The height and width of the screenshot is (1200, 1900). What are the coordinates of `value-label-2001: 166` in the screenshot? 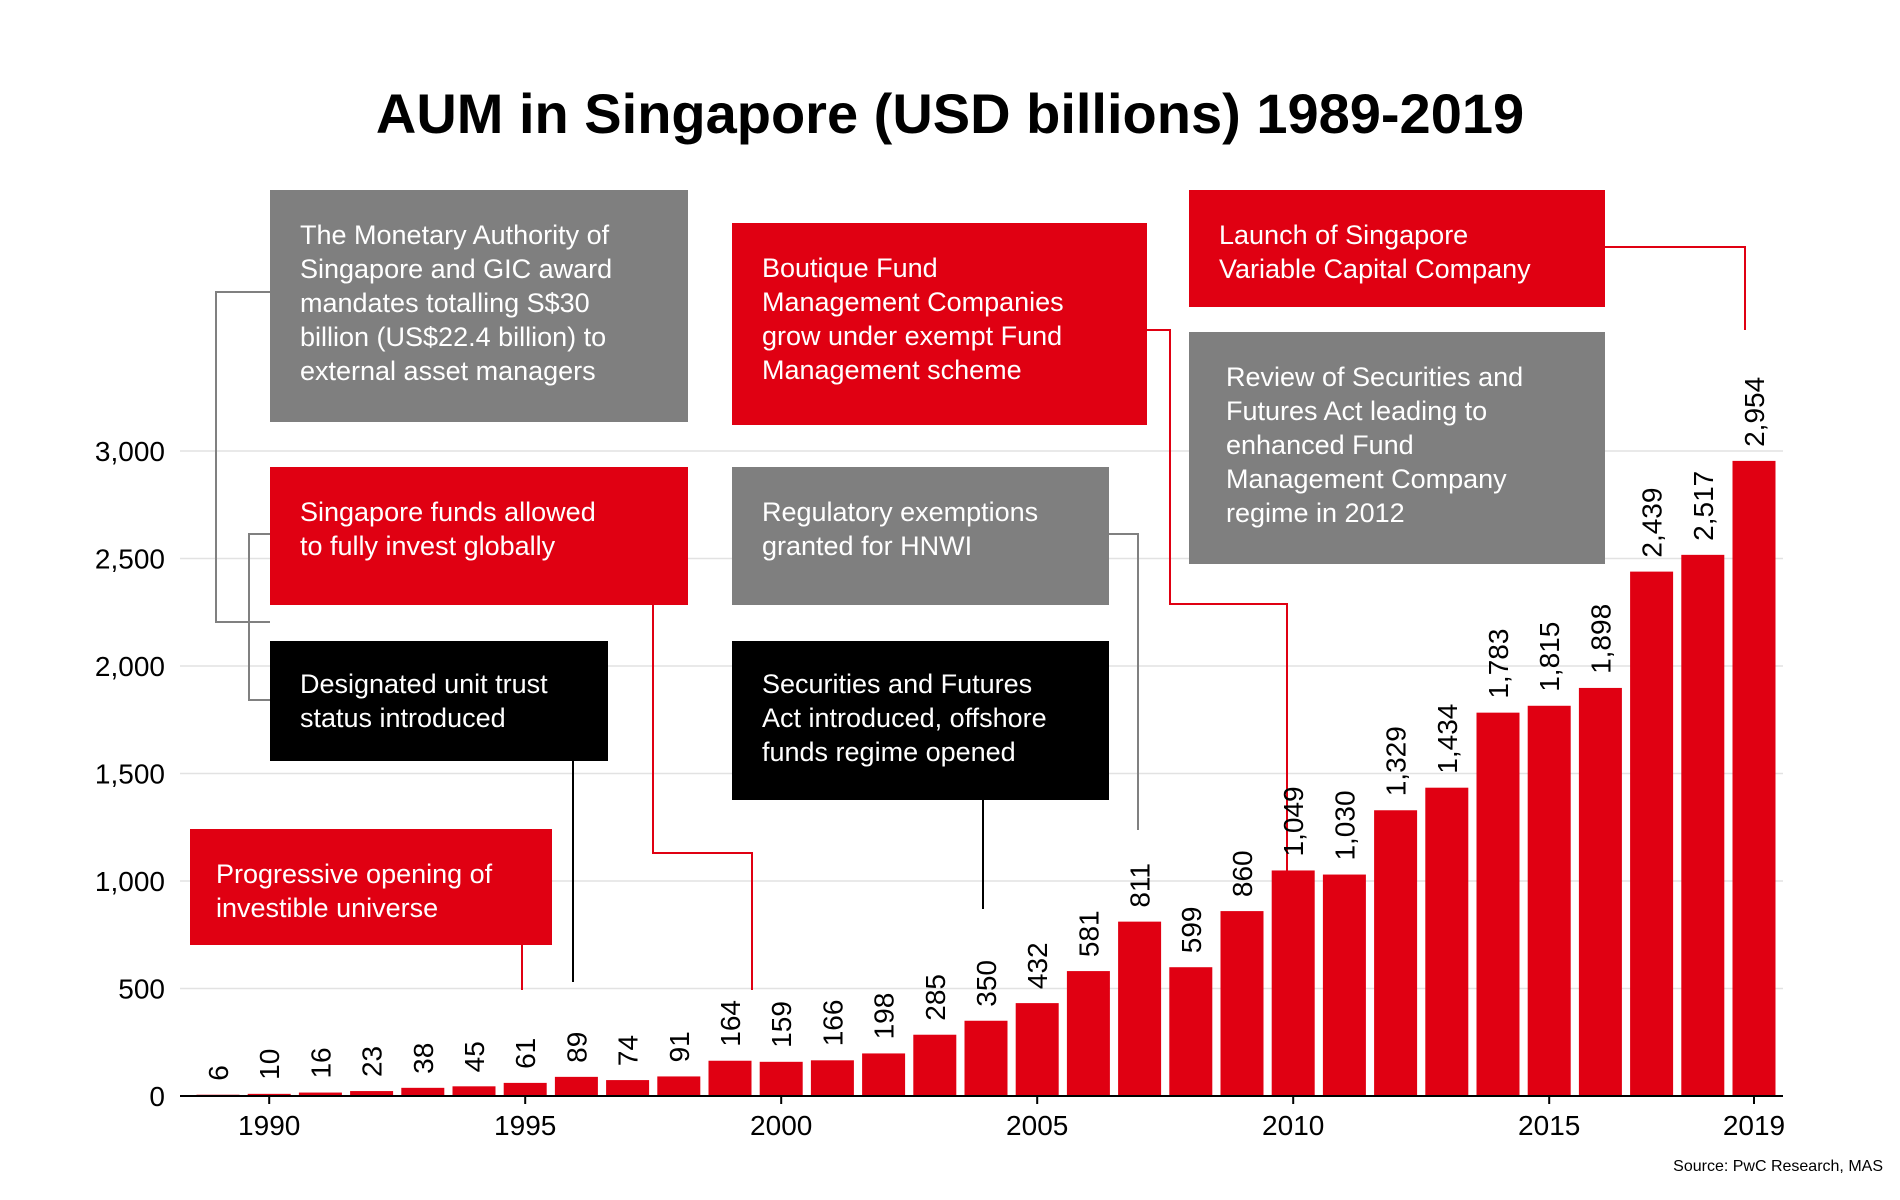 It's located at (832, 1023).